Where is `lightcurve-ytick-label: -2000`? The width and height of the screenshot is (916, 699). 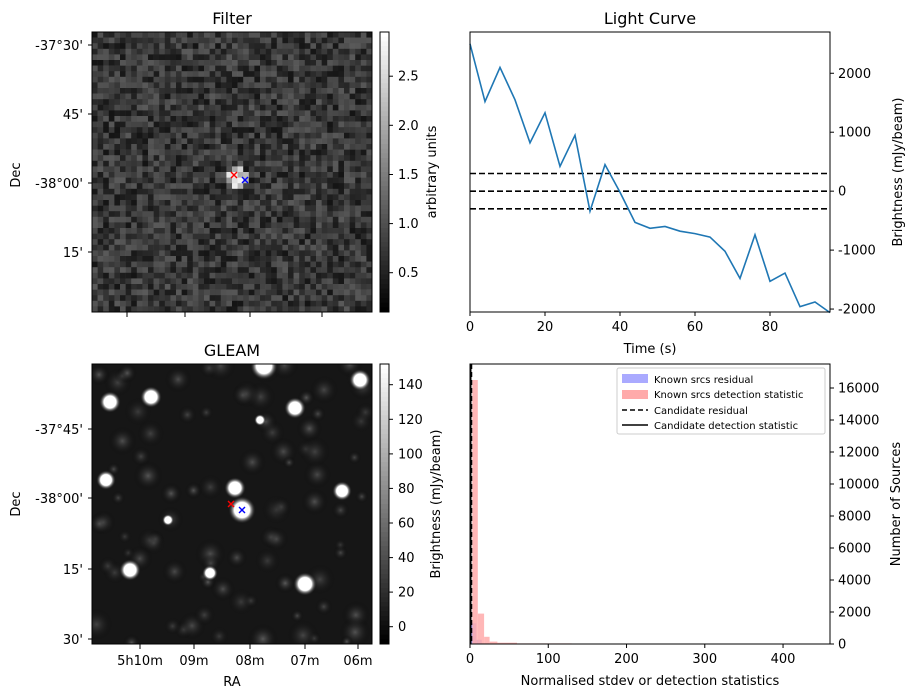 lightcurve-ytick-label: -2000 is located at coordinates (857, 310).